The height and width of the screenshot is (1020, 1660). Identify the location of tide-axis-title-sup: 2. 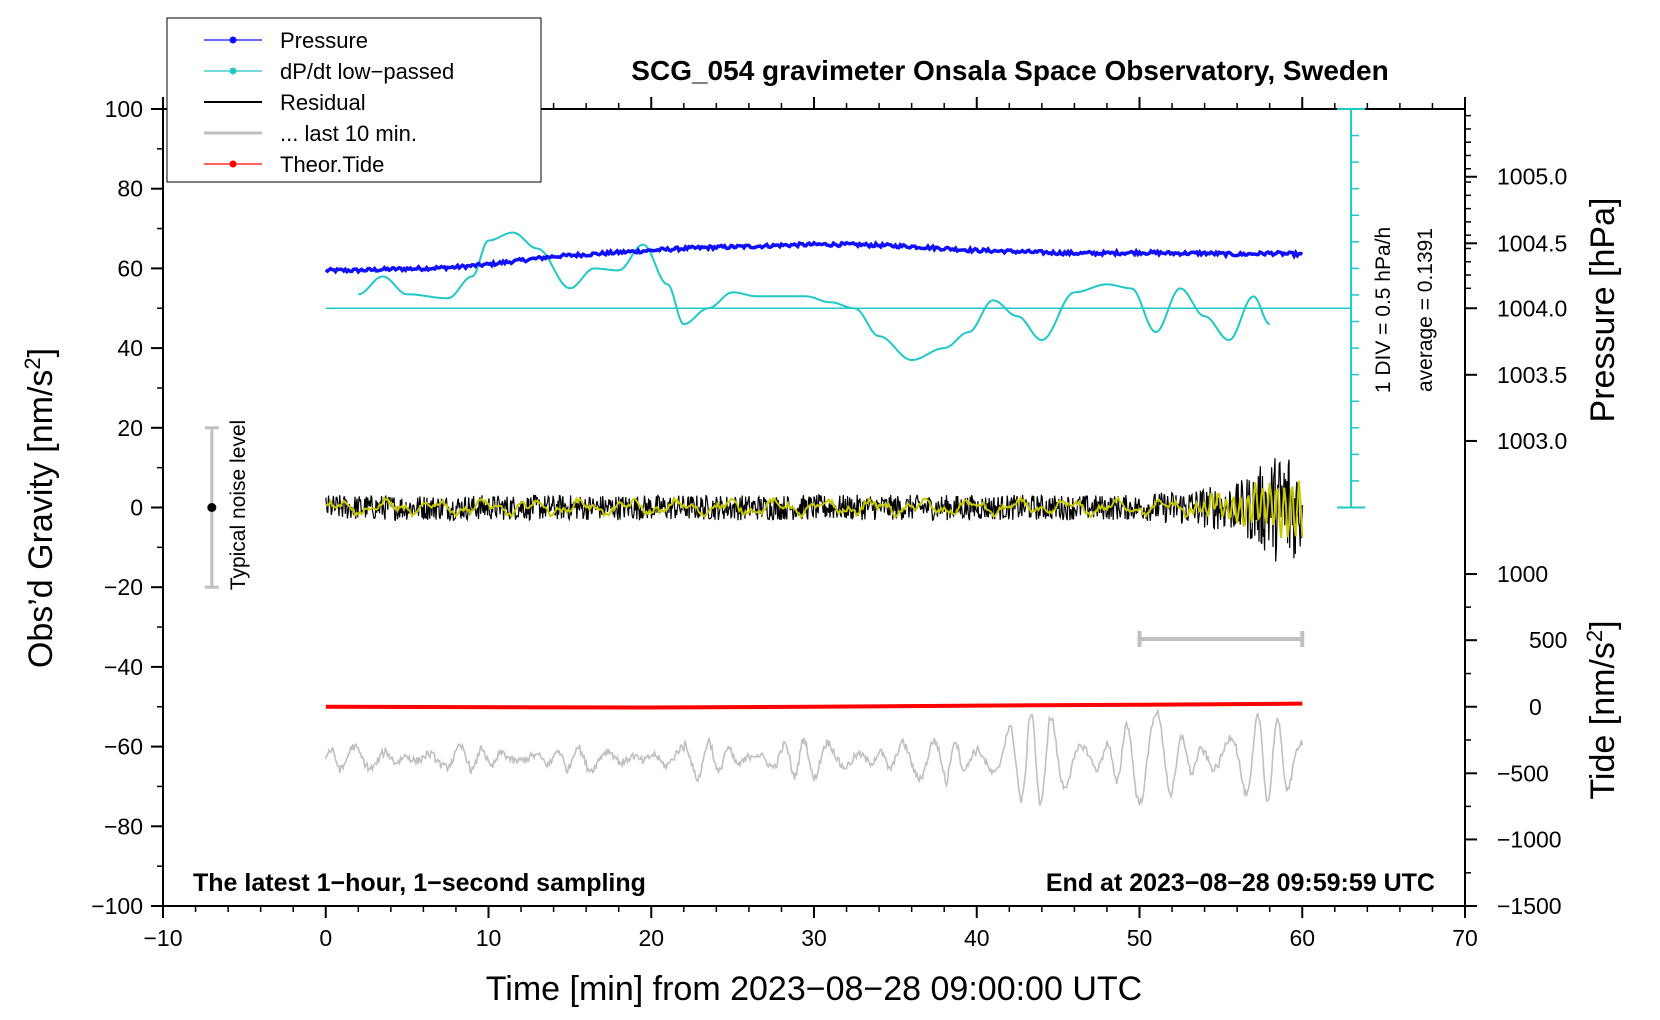
(1594, 636).